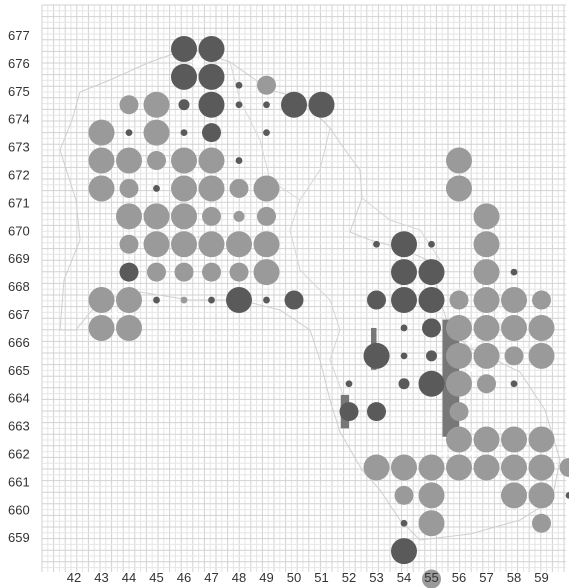 This screenshot has width=569, height=588. Describe the element at coordinates (19, 230) in the screenshot. I see `y-tick-label: 670` at that location.